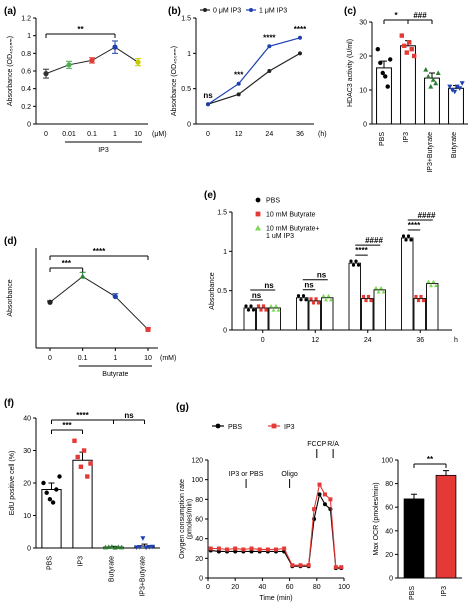 Image resolution: width=474 pixels, height=616 pixels. Describe the element at coordinates (314, 315) in the screenshot. I see `panel-e-series-1-bar` at that location.